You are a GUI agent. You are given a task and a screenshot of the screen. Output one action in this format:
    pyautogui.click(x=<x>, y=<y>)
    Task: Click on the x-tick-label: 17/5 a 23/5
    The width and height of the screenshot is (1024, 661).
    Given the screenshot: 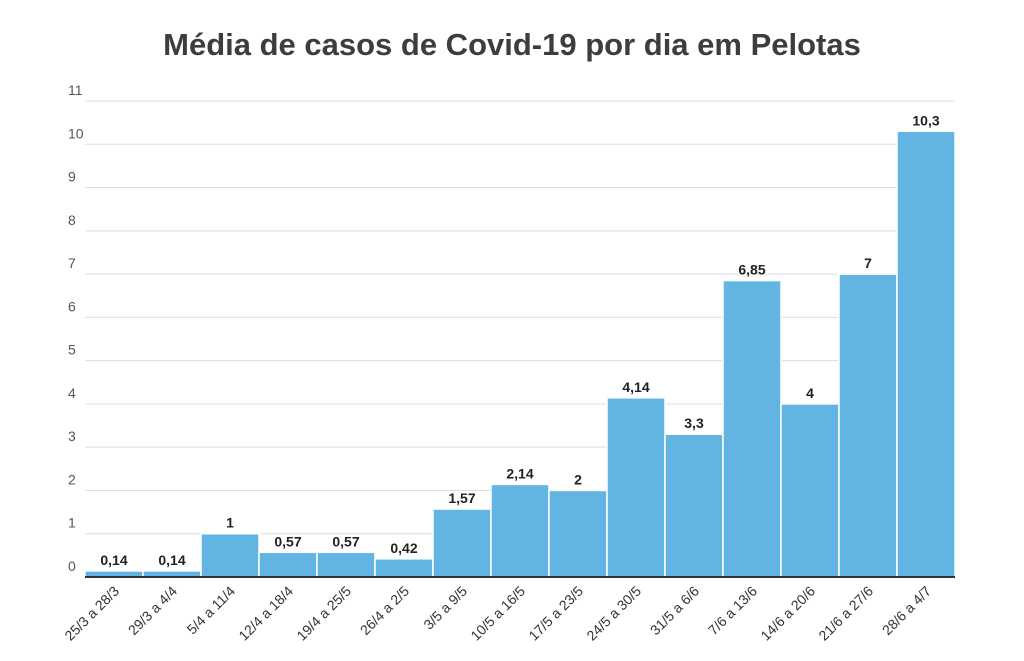 What is the action you would take?
    pyautogui.click(x=555, y=613)
    